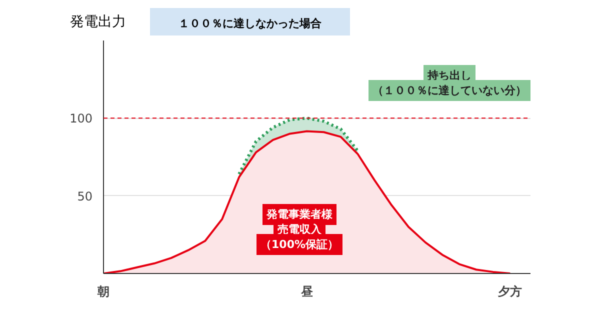 The height and width of the screenshot is (310, 595). I want to click on y-tick-label: 100, so click(81, 119).